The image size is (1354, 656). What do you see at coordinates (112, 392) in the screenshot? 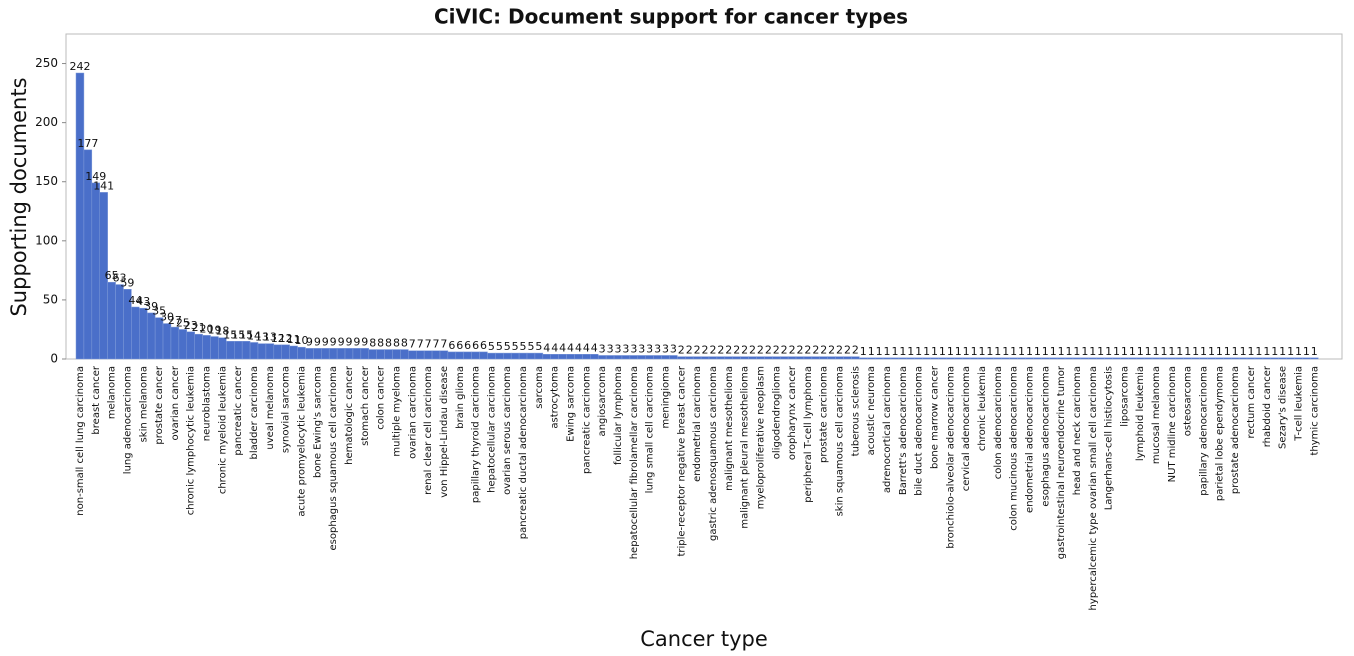
I see `x-tick-label: melanoma` at bounding box center [112, 392].